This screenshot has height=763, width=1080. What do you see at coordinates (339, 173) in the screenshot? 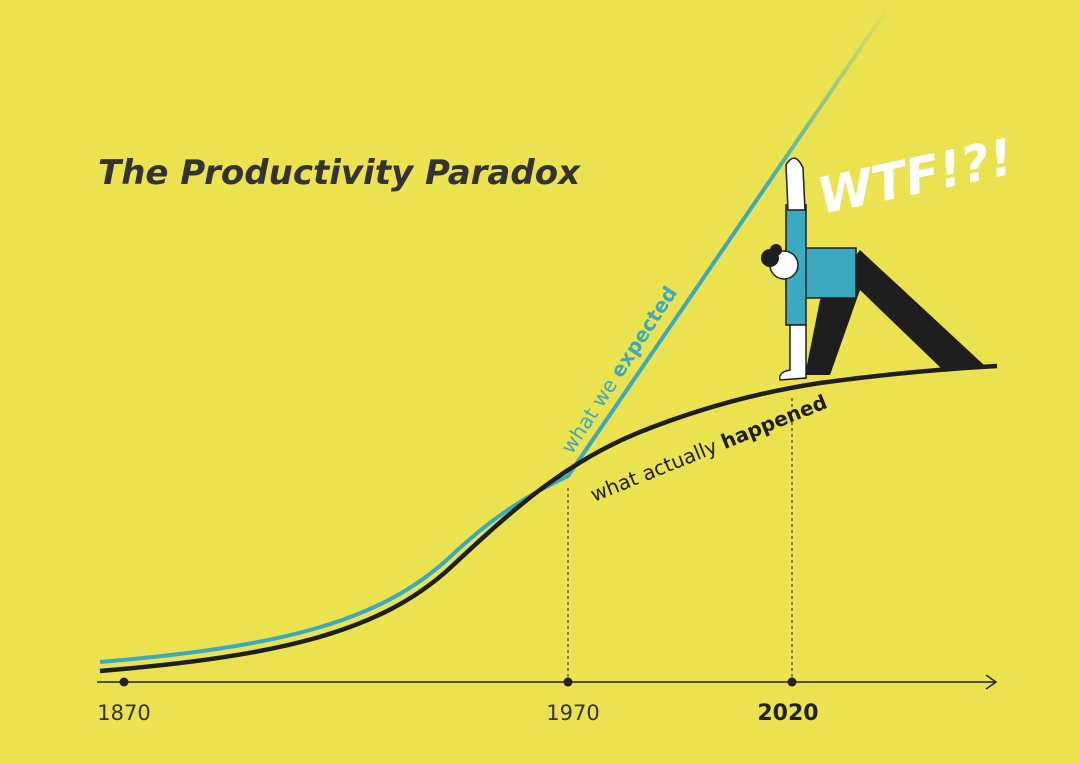
I see `title: The Productivity Paradox` at bounding box center [339, 173].